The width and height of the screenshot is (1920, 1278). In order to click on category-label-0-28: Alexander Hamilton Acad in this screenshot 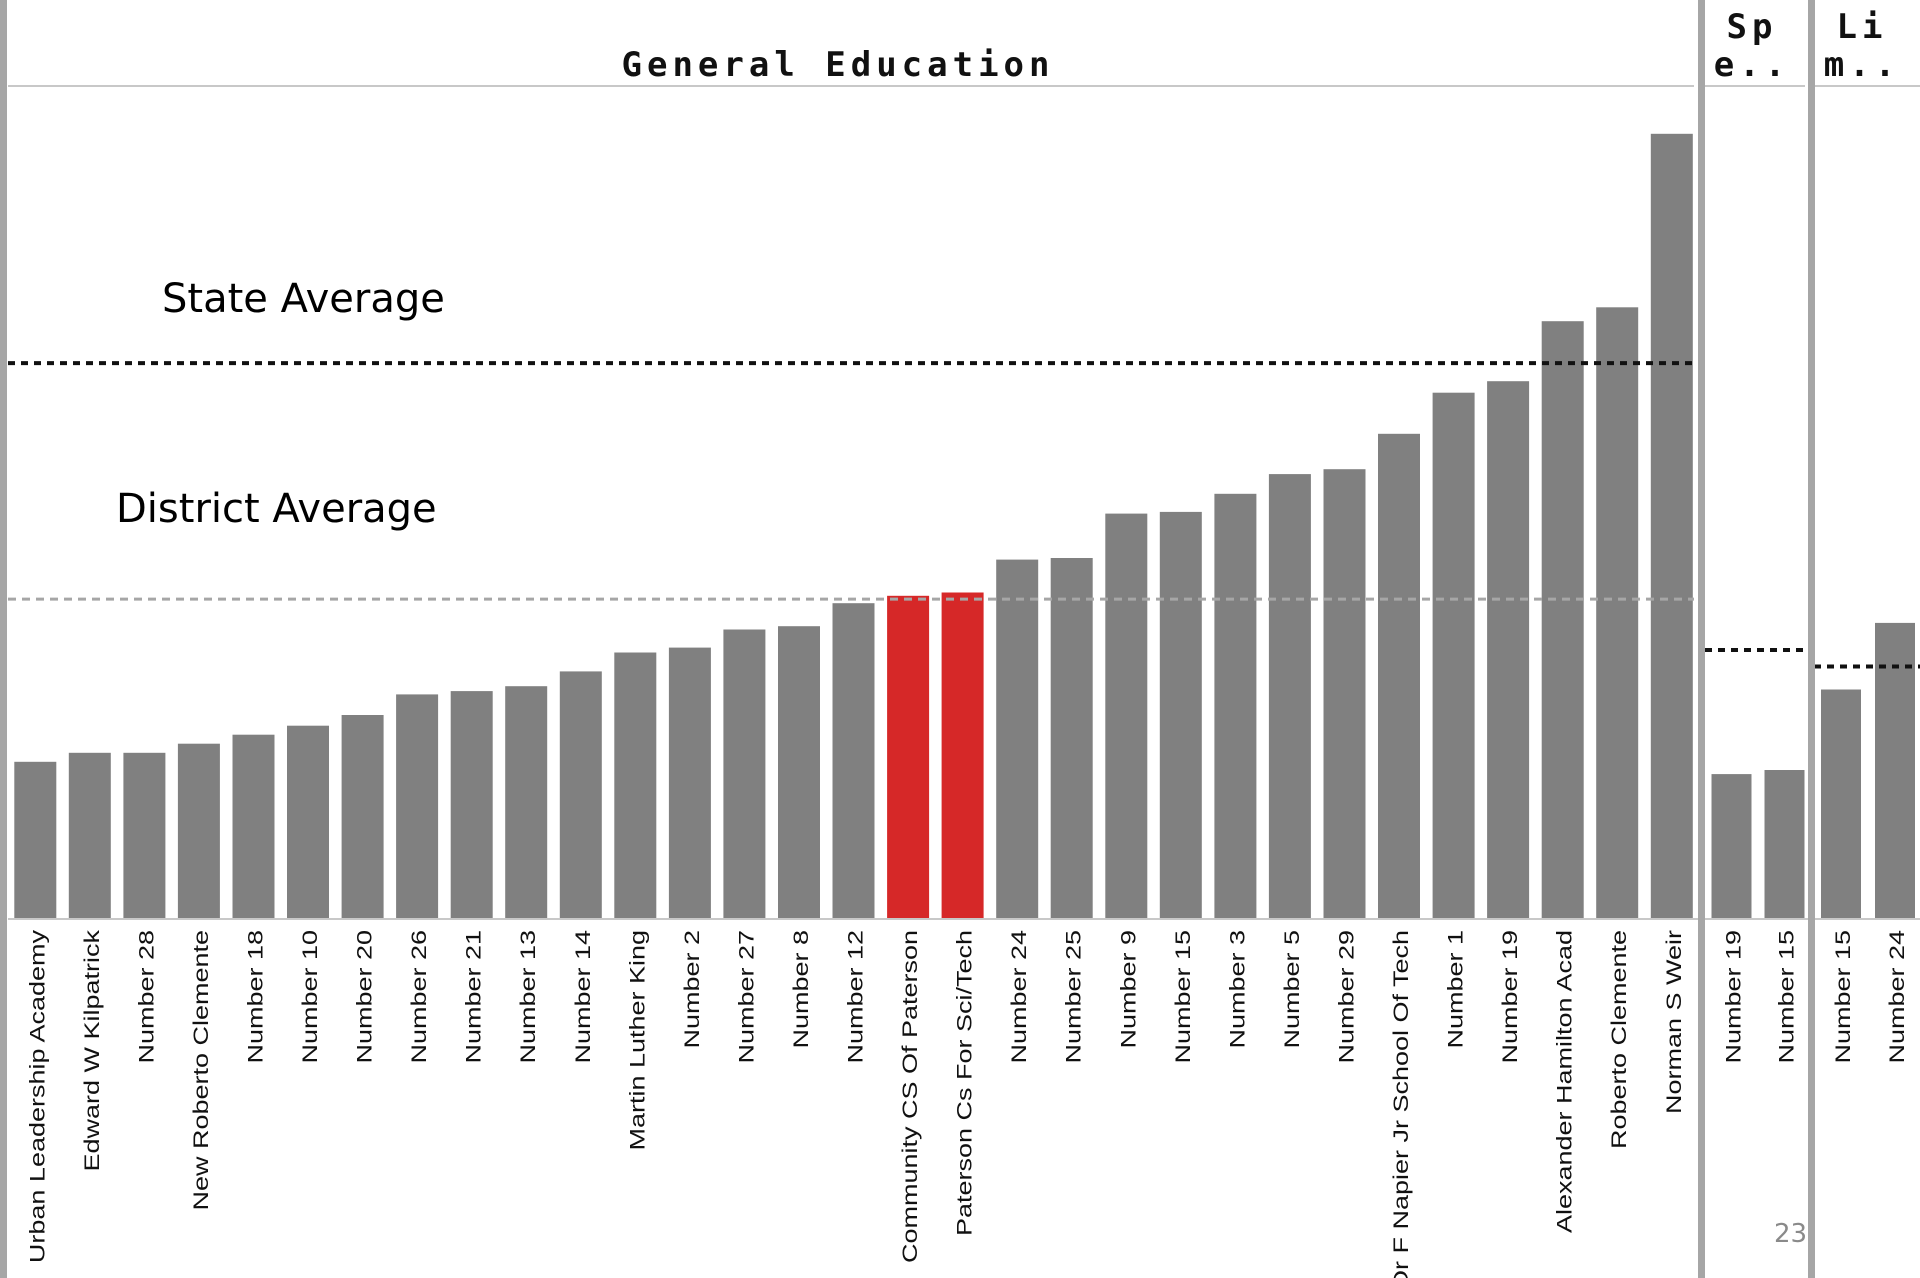, I will do `click(1564, 1081)`.